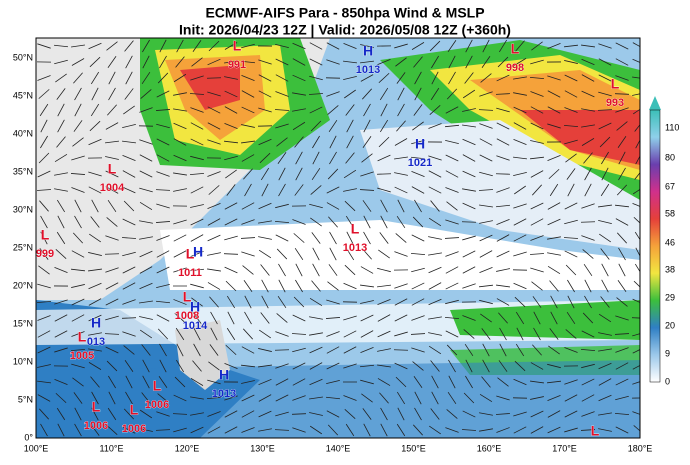  Describe the element at coordinates (670, 325) in the screenshot. I see `colorbar-label: 20` at that location.